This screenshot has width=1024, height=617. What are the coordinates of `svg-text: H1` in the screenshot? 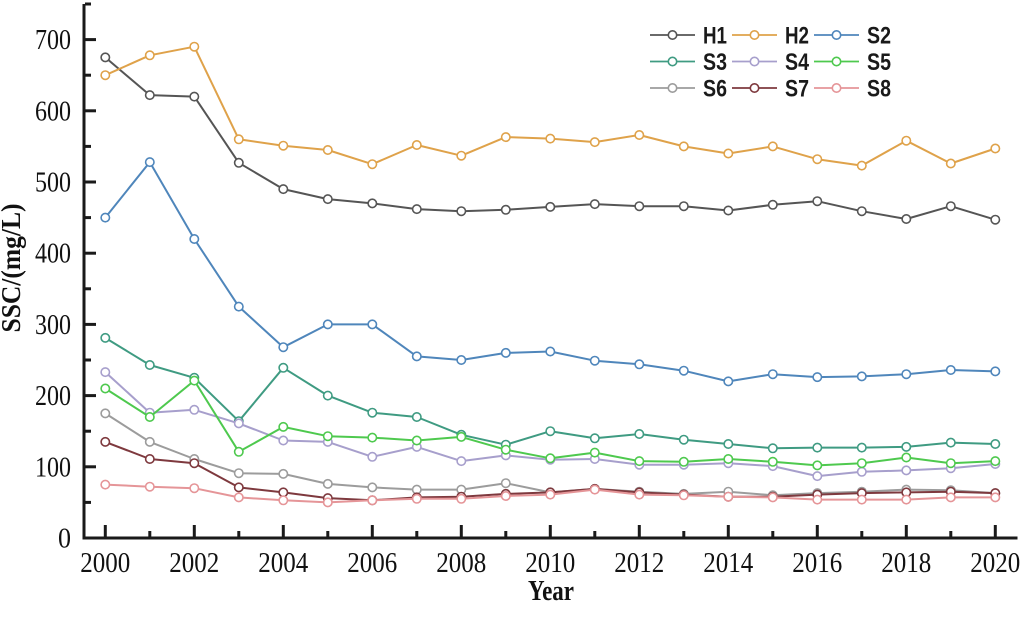 It's located at (715, 36).